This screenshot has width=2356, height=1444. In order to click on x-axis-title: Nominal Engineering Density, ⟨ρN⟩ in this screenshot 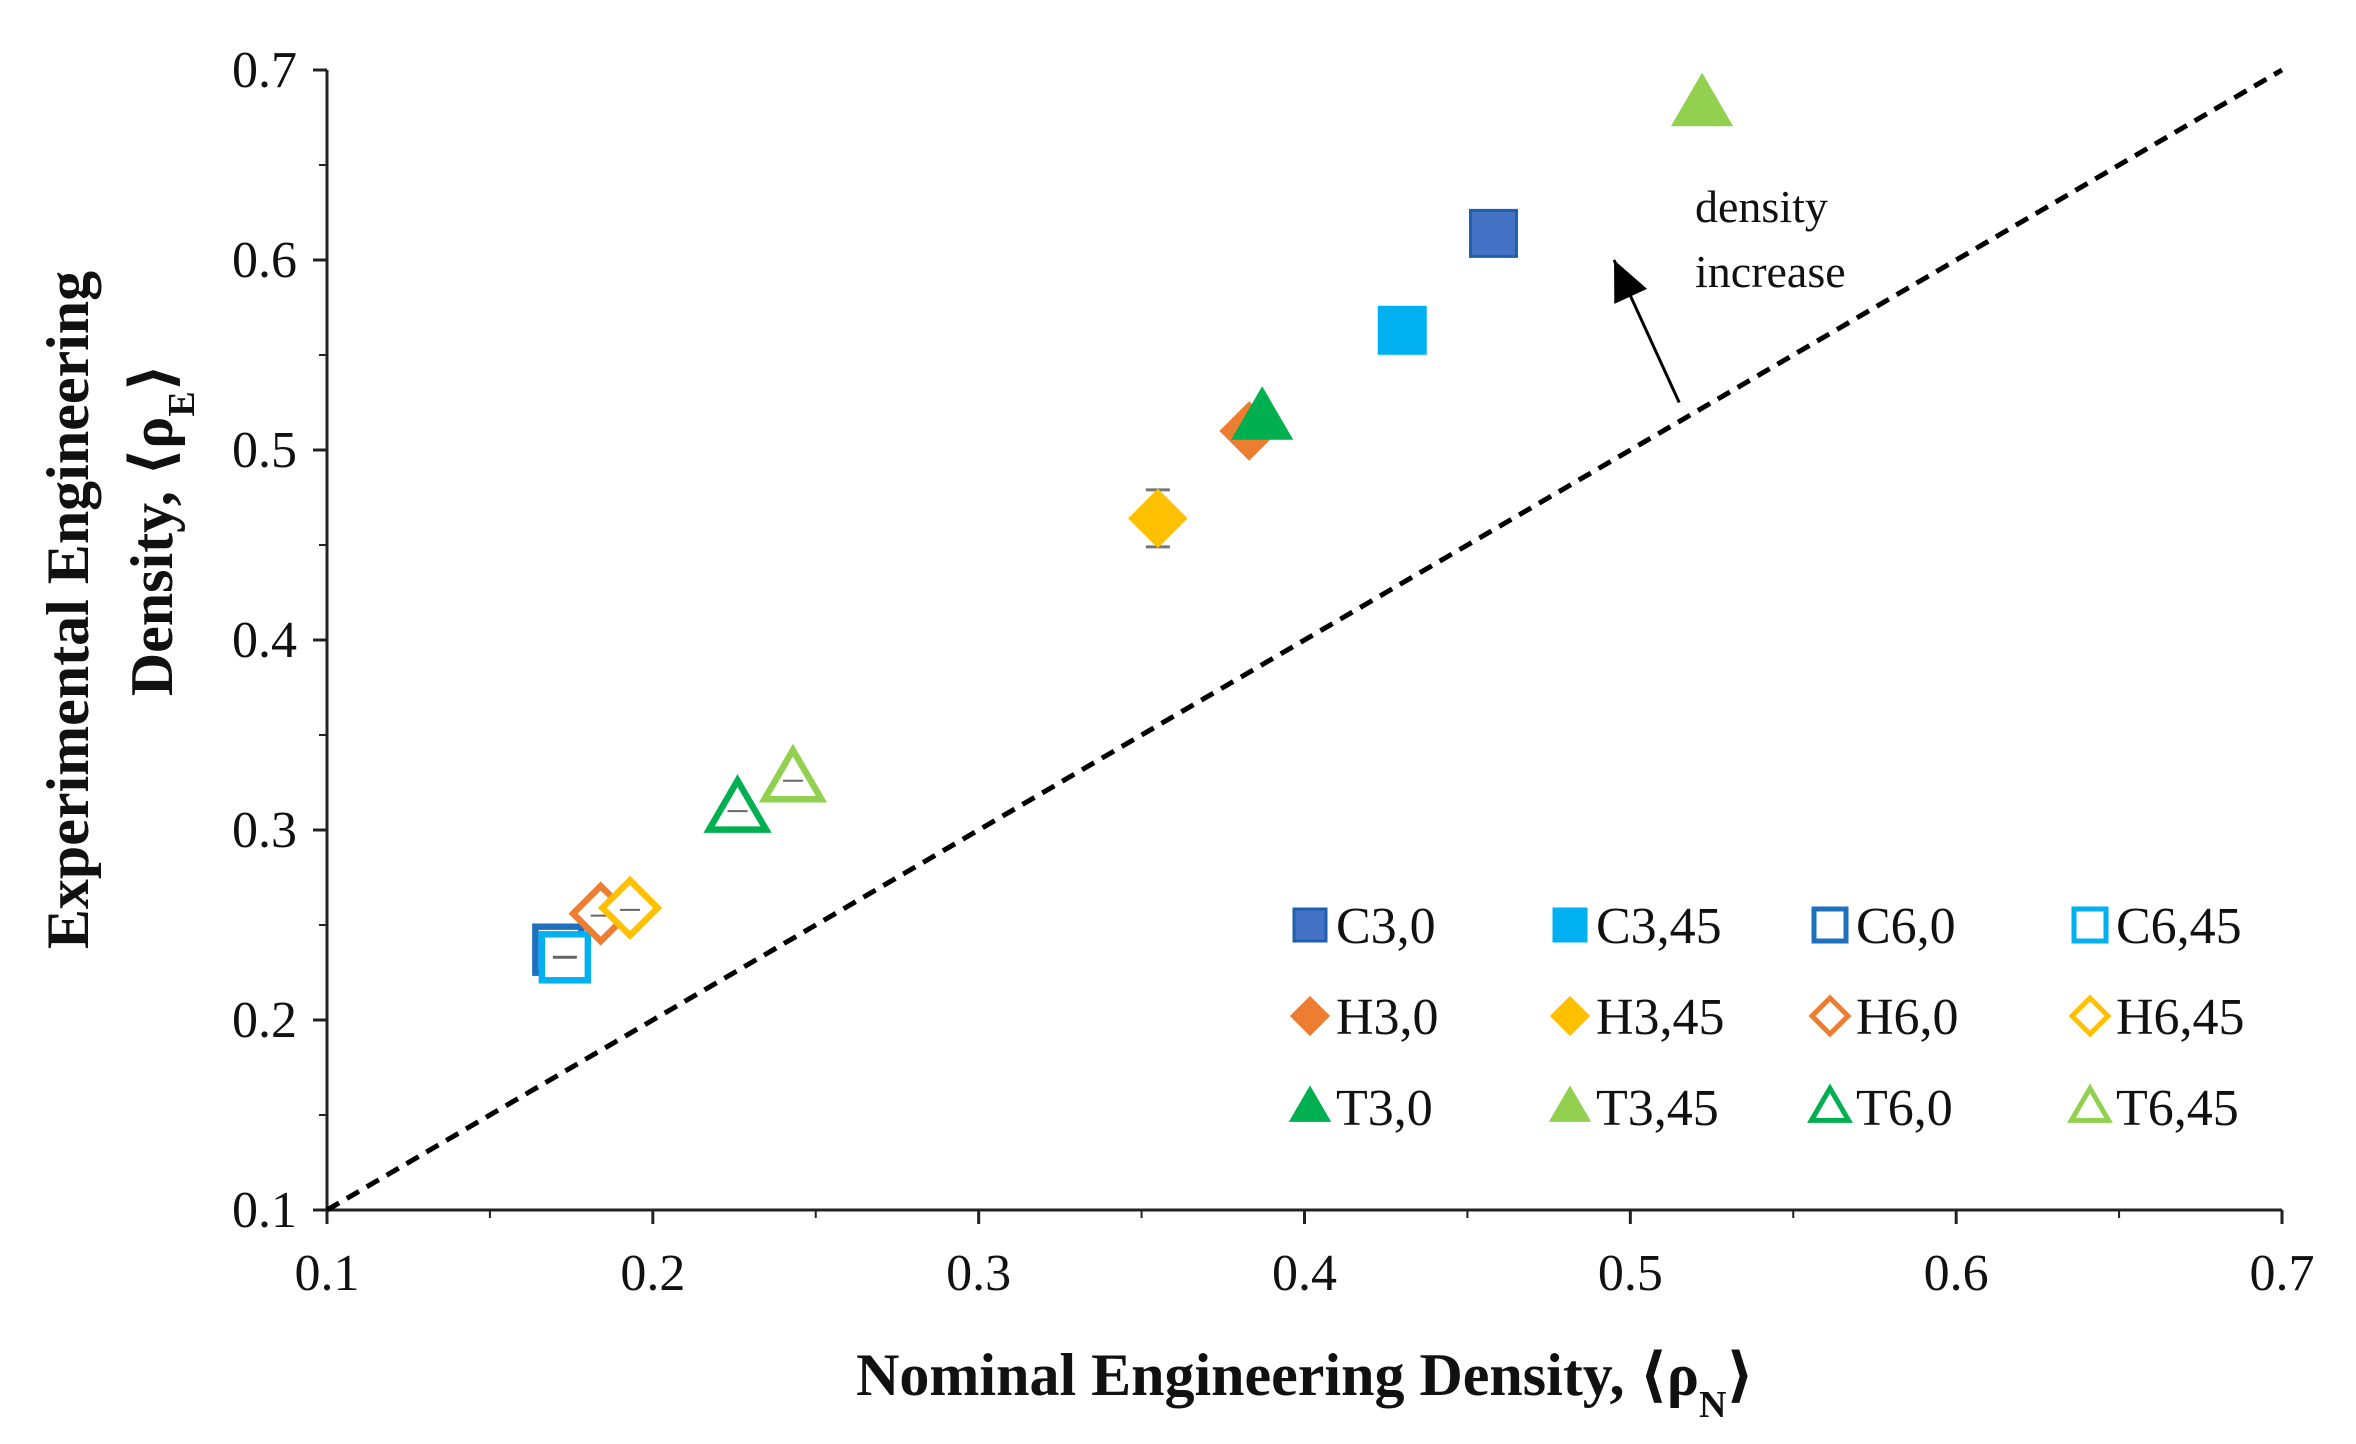, I will do `click(1305, 1384)`.